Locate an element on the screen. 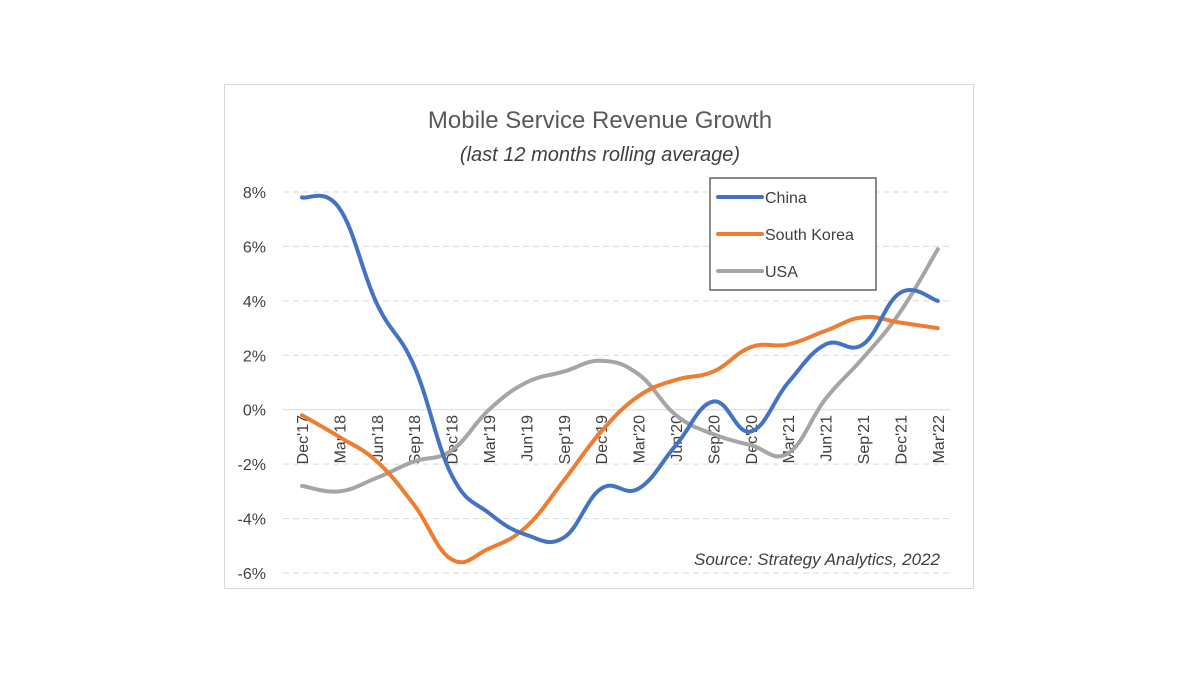 Image resolution: width=1200 pixels, height=675 pixels. x-tick-label: Dec'20 is located at coordinates (752, 439).